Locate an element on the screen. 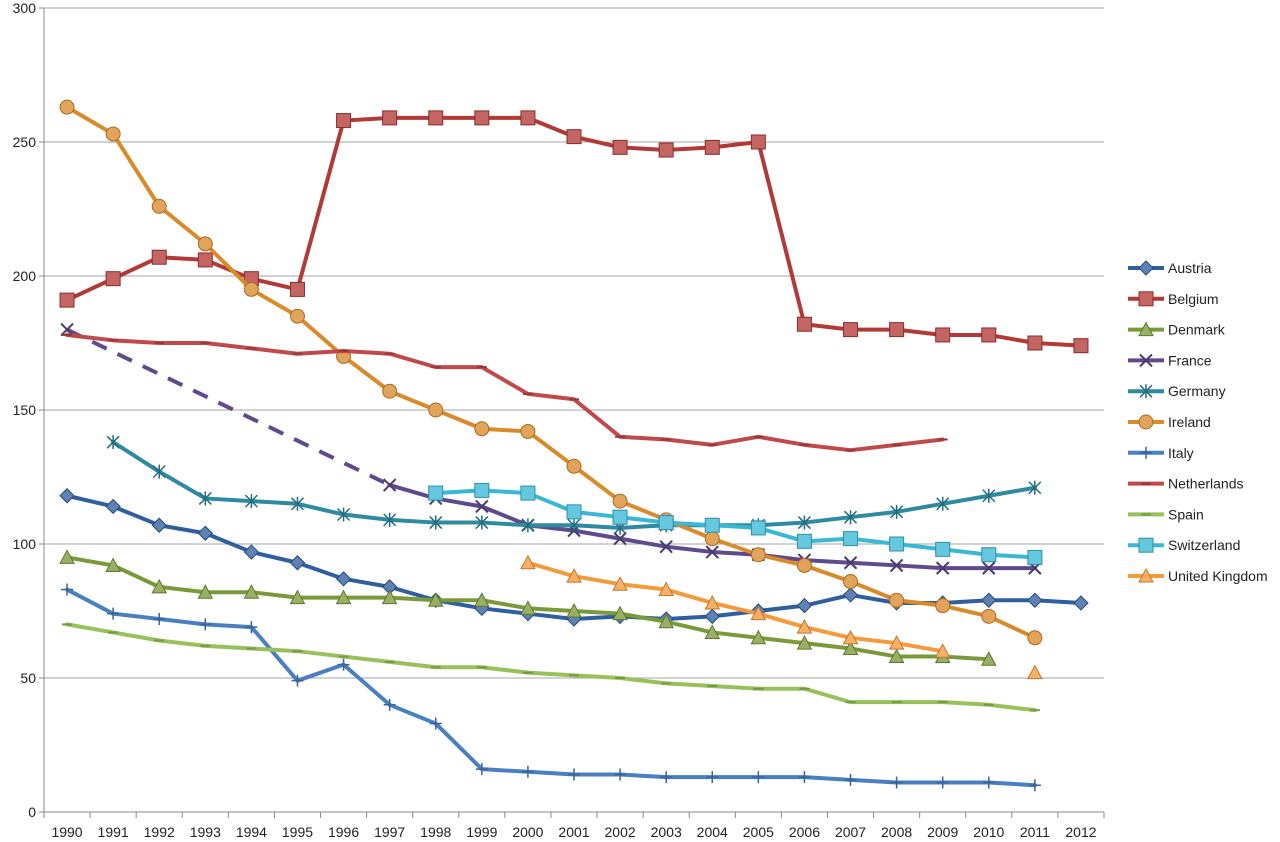  legend-item-united-kingdom: United Kingdom is located at coordinates (1198, 575).